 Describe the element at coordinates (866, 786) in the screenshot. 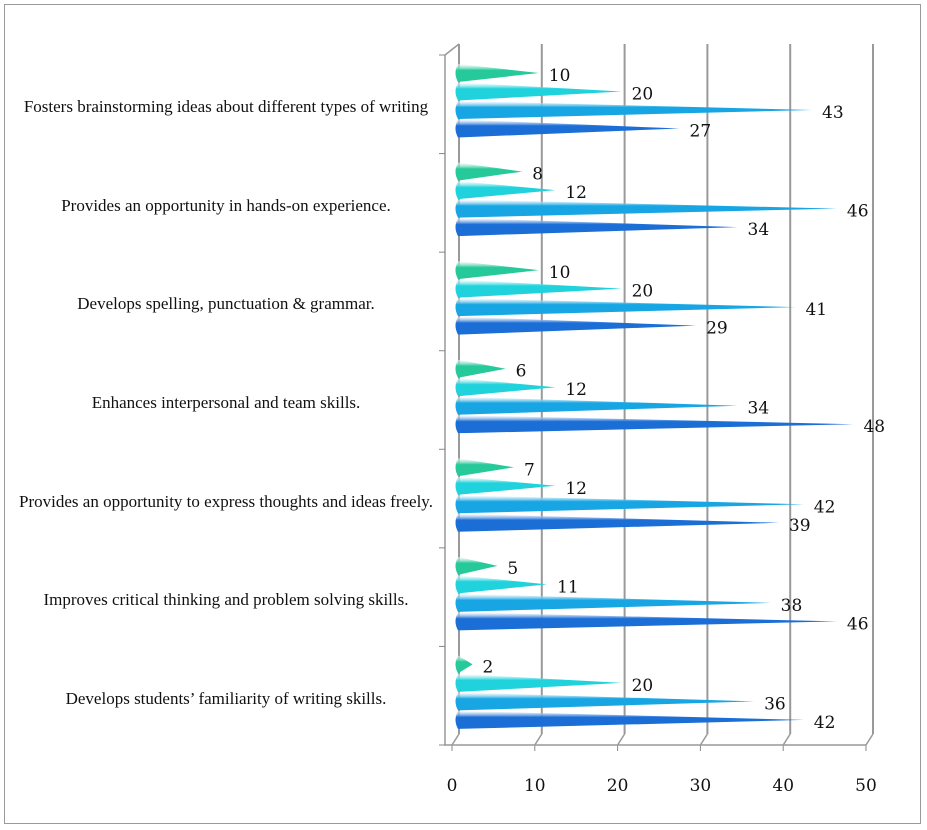

I see `x-tick-label: 50` at that location.